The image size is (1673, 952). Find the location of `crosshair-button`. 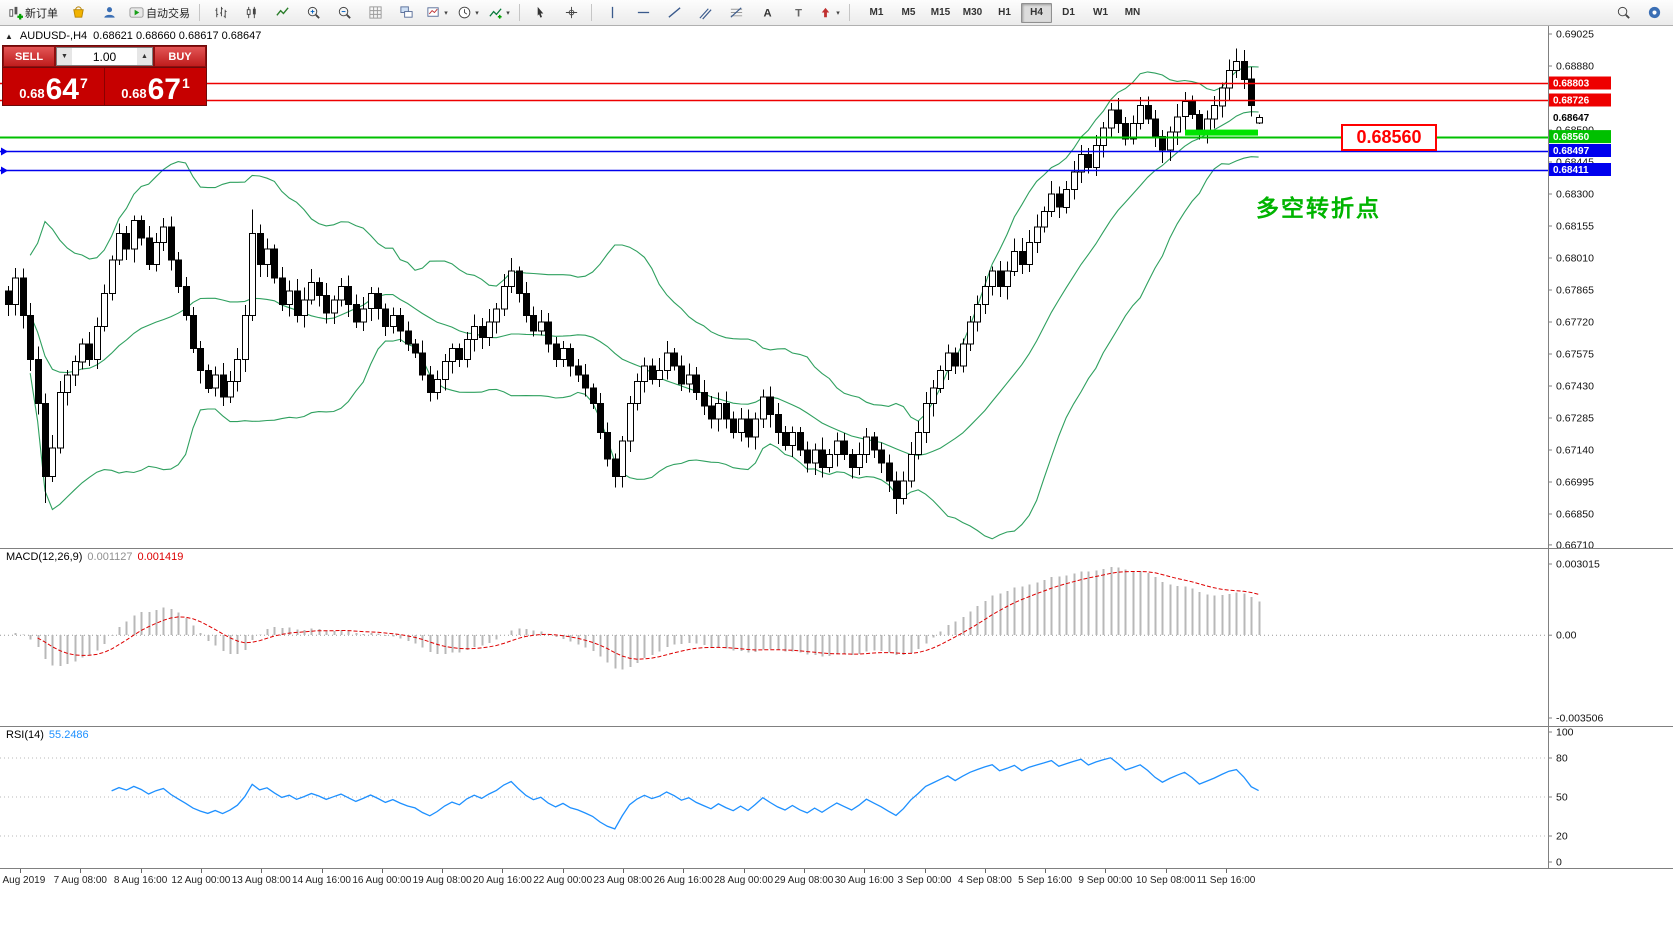

crosshair-button is located at coordinates (571, 12).